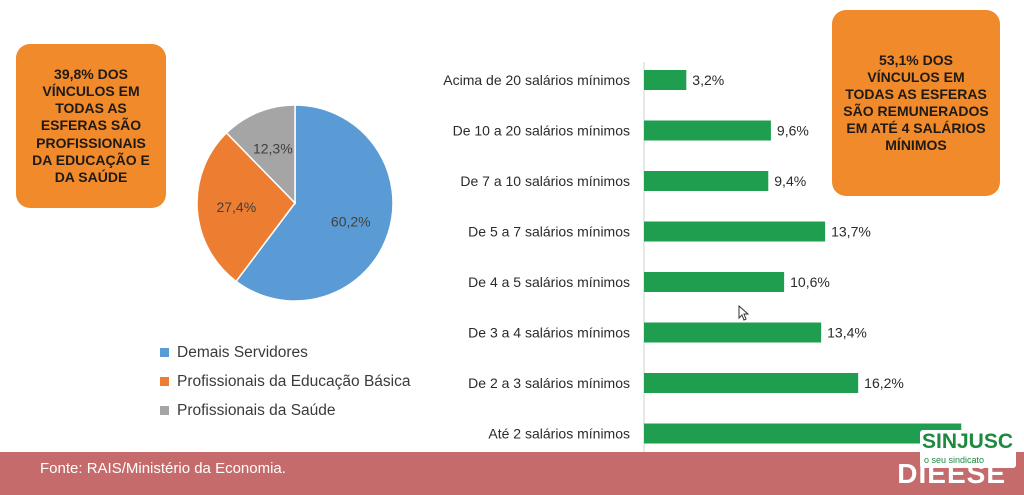 Image resolution: width=1024 pixels, height=495 pixels. I want to click on legend-label: Profissionais da Educação Básica, so click(294, 381).